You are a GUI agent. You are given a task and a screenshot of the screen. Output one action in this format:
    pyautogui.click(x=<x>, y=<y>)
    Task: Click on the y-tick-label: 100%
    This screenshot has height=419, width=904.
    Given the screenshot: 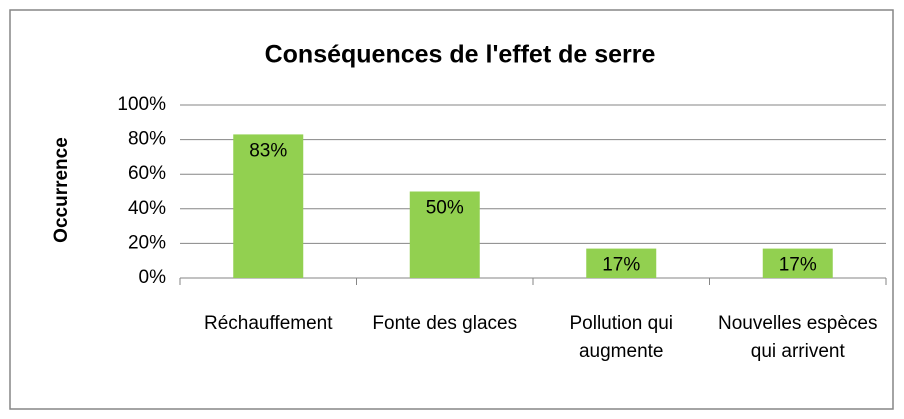 What is the action you would take?
    pyautogui.click(x=141, y=104)
    